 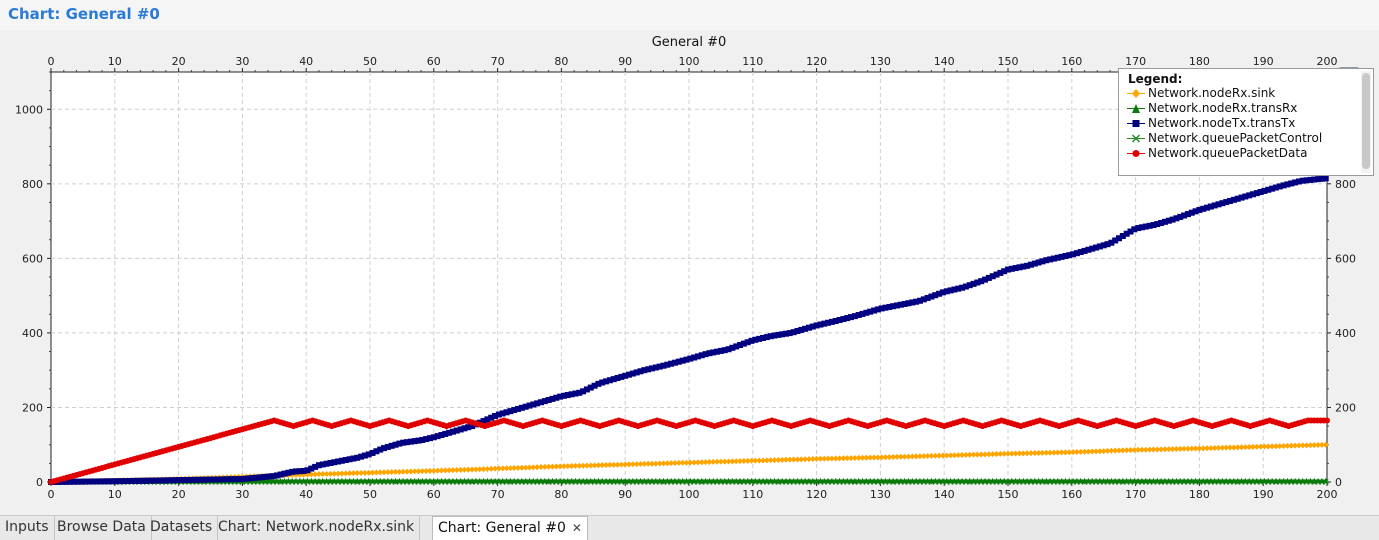 I want to click on tab-datasets: Datasets, so click(x=182, y=528).